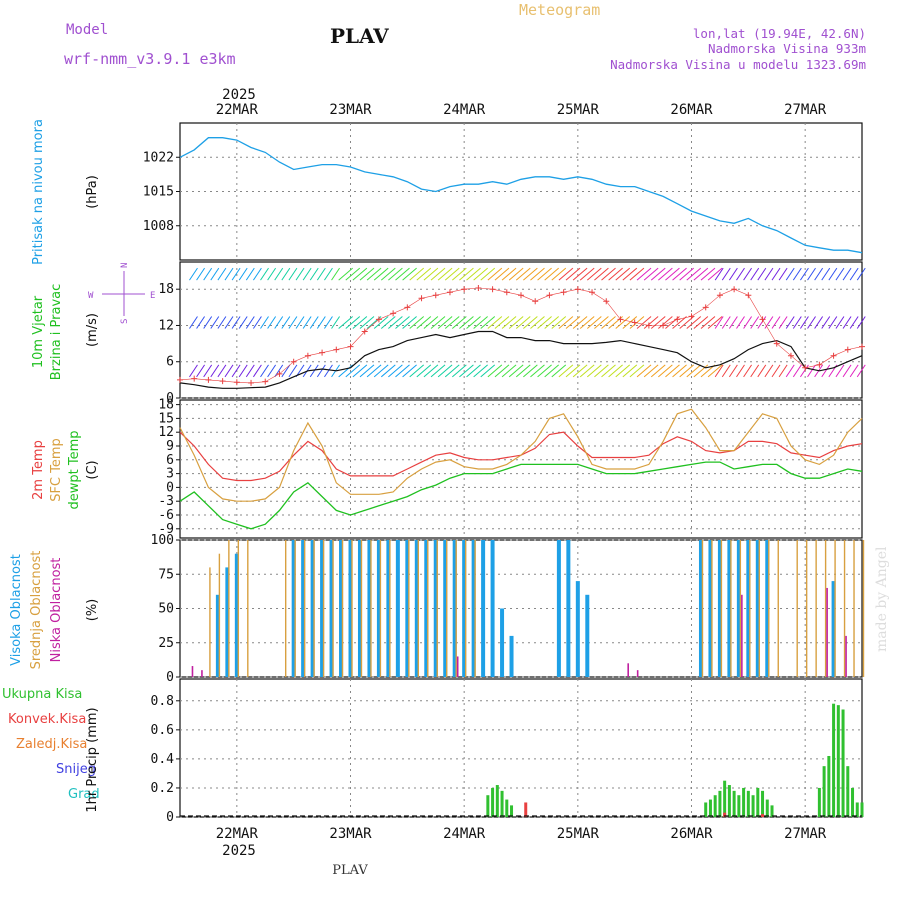 Image resolution: width=900 pixels, height=900 pixels. Describe the element at coordinates (92, 759) in the screenshot. I see `precip-ylabel: 1hr Precip (mm)` at that location.